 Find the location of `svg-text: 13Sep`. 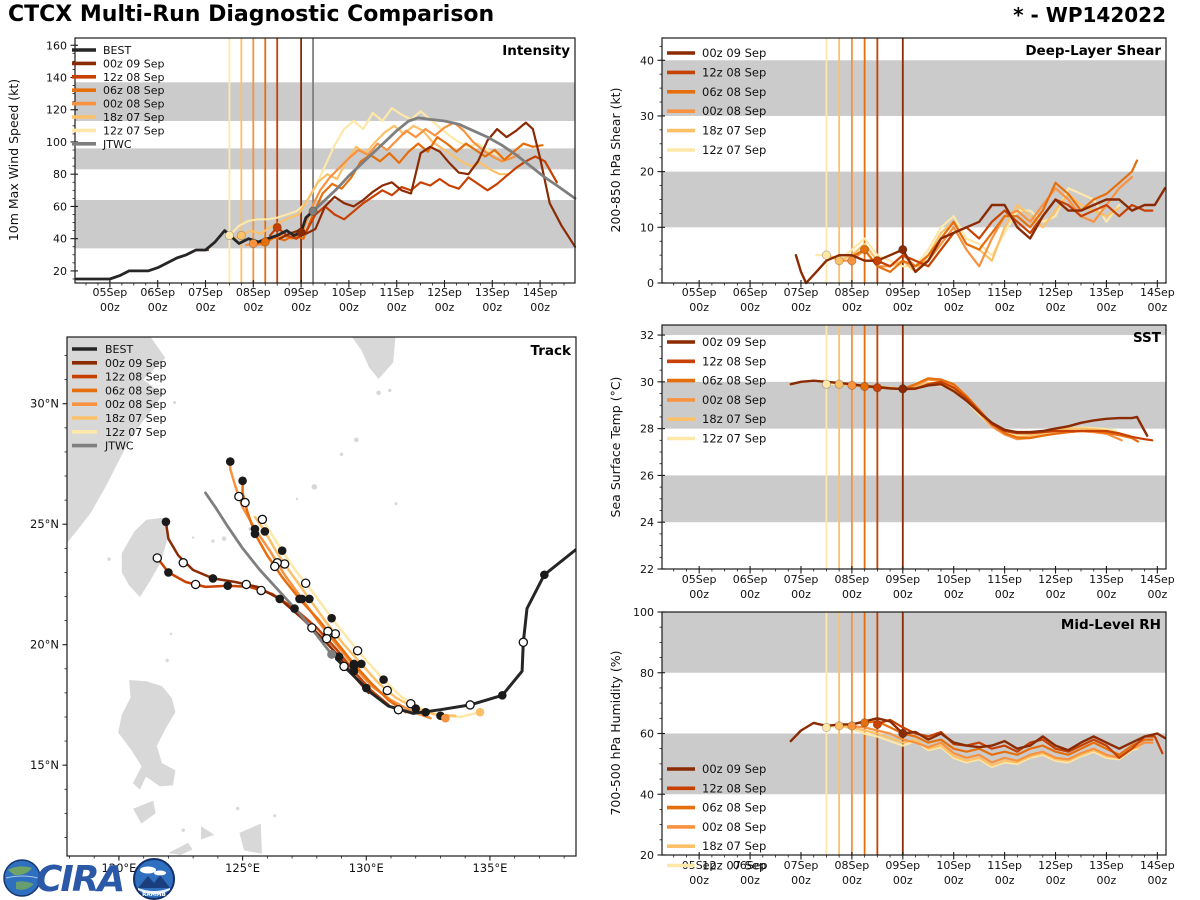

svg-text: 13Sep is located at coordinates (492, 292).